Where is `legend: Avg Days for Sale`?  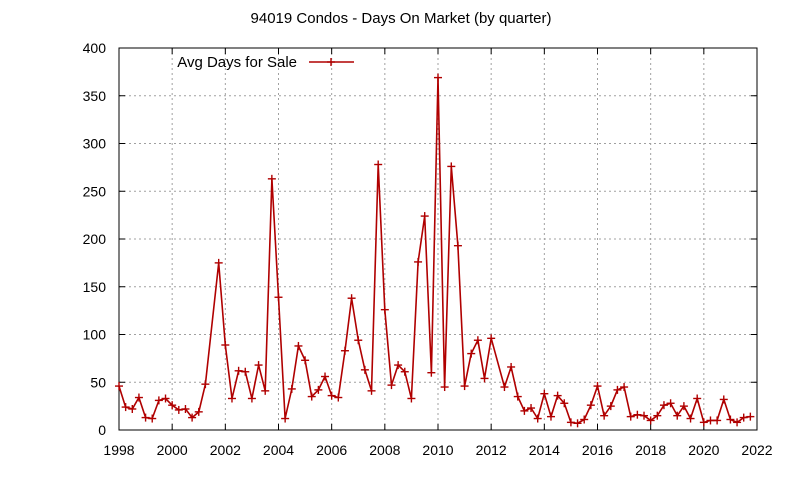 legend: Avg Days for Sale is located at coordinates (265, 62).